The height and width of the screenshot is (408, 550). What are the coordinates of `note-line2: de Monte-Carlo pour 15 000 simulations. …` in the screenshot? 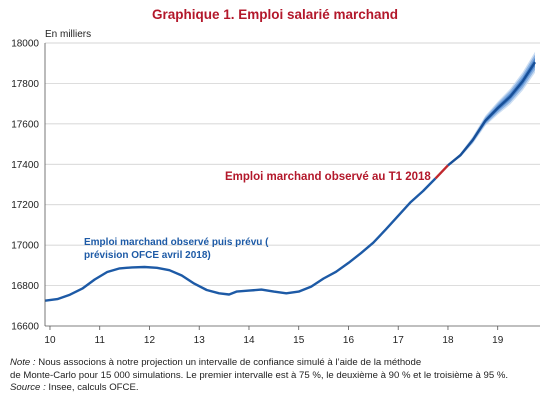 It's located at (259, 375).